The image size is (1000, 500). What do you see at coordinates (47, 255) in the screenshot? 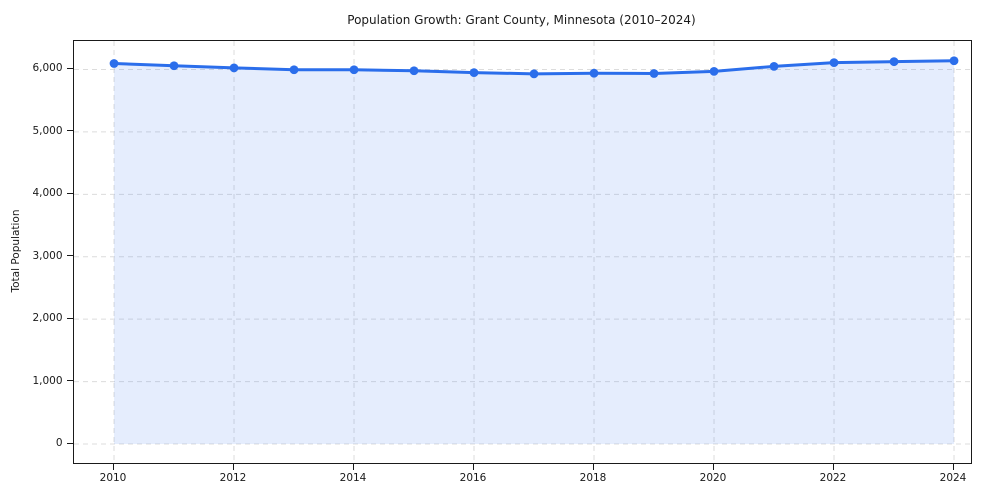
I see `y-tick-label: 3,000` at bounding box center [47, 255].